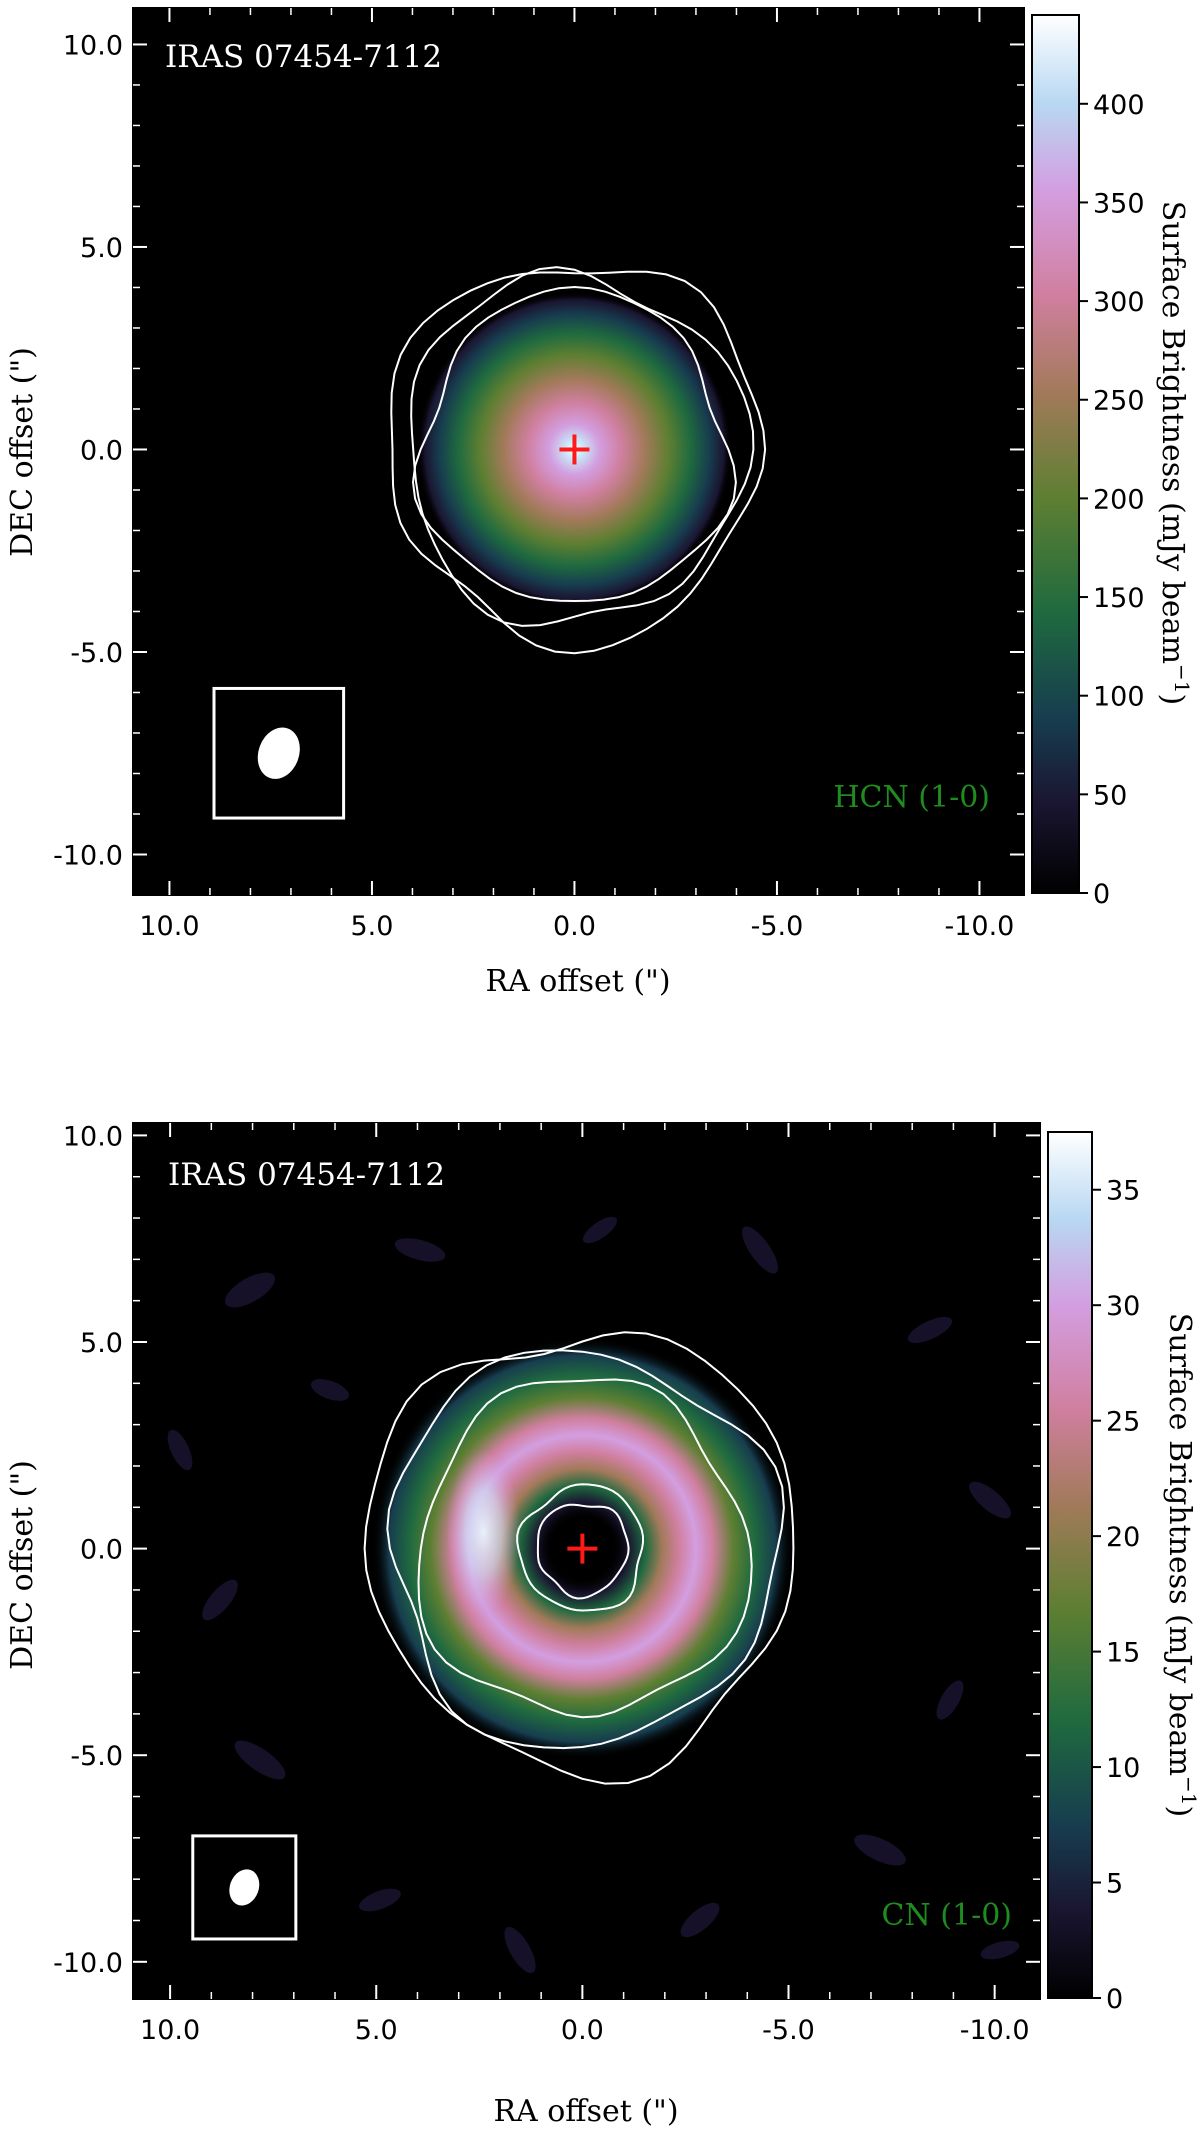 Image resolution: width=1200 pixels, height=2135 pixels. What do you see at coordinates (1055, 454) in the screenshot?
I see `hcn-colorbar` at bounding box center [1055, 454].